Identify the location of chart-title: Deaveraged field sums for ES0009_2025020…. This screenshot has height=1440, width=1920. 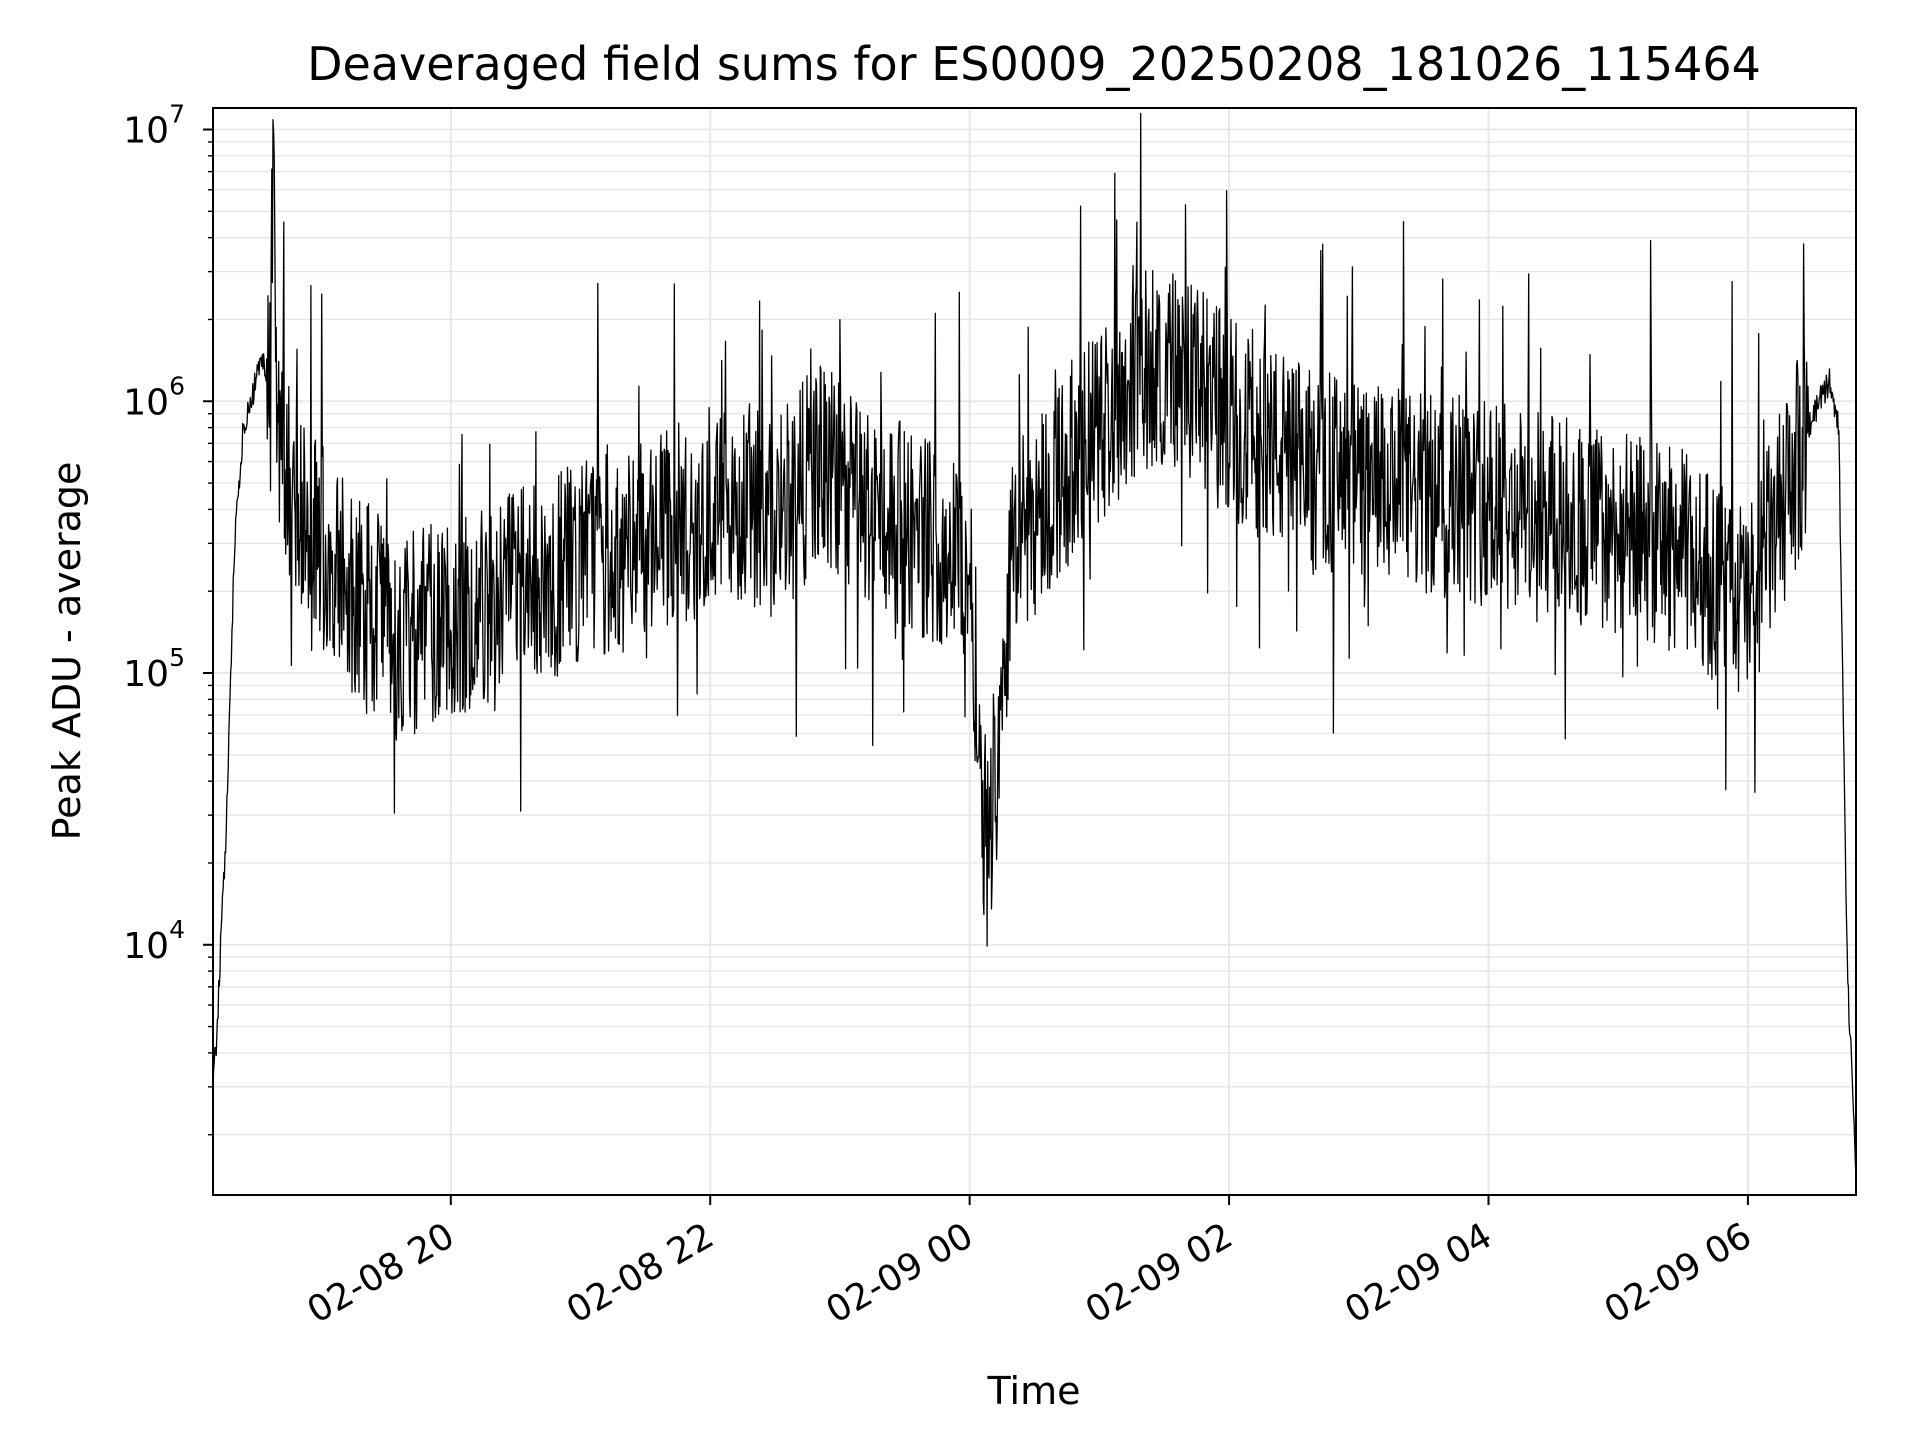
(1034, 64).